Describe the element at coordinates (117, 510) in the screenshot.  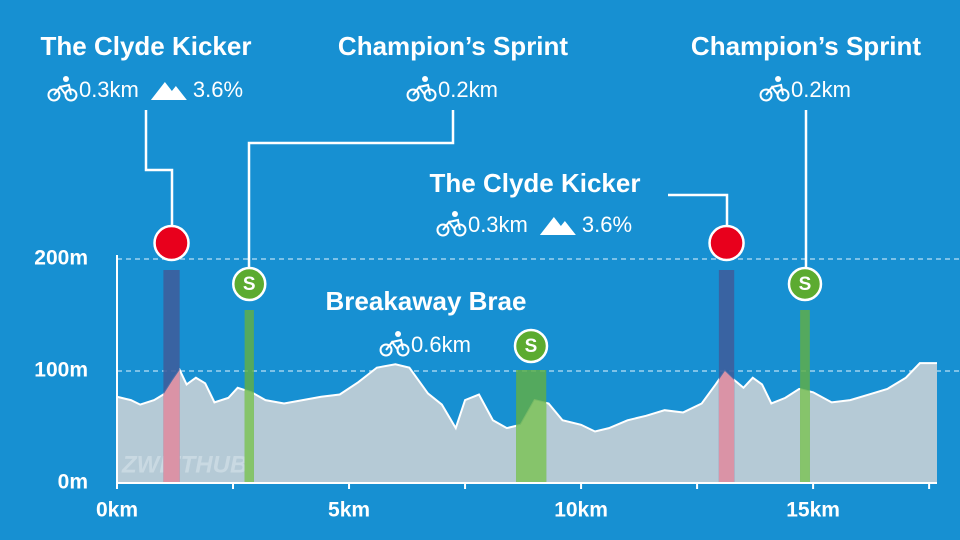
I see `x-tick-label: 0km` at that location.